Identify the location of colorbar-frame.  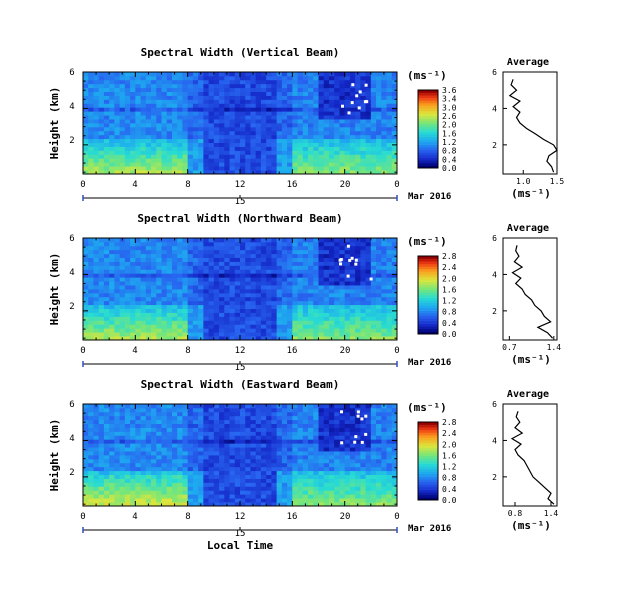
(428, 129).